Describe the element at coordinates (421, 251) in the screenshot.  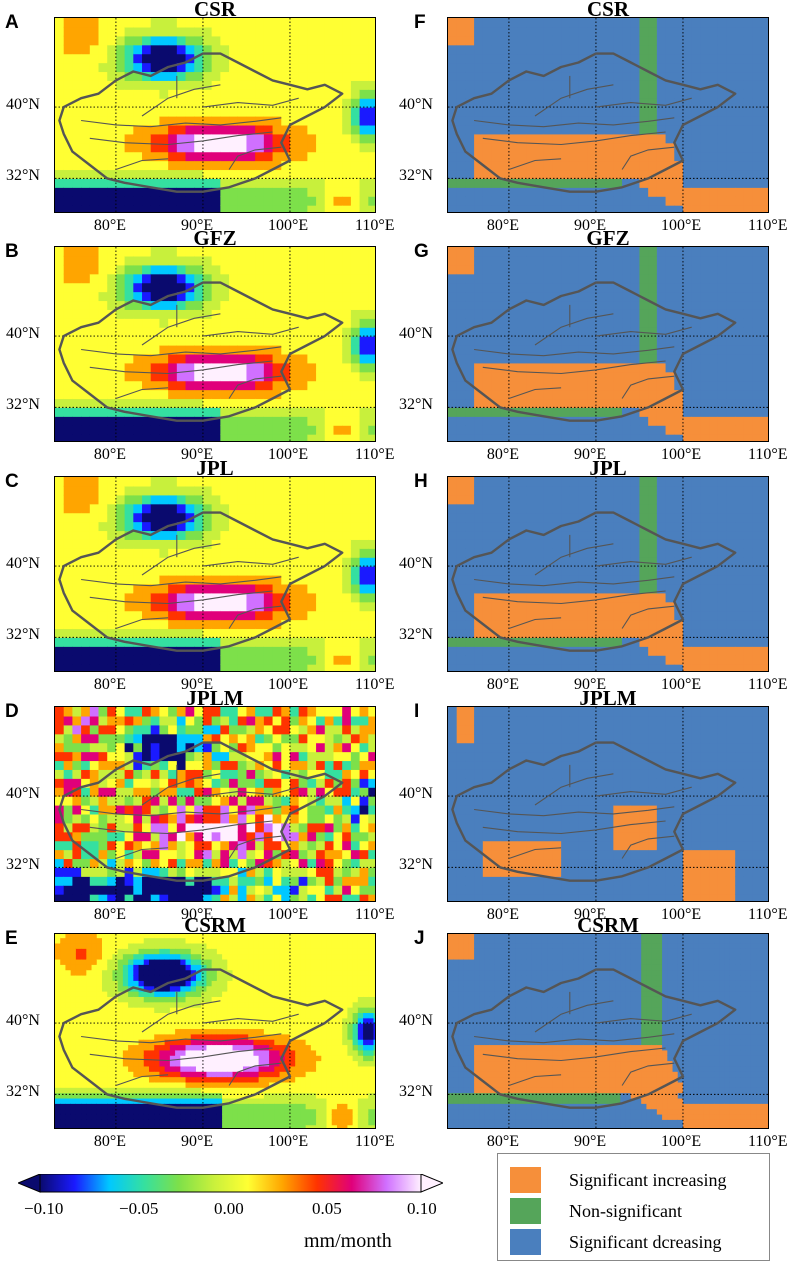
I see `panel-letter: G` at that location.